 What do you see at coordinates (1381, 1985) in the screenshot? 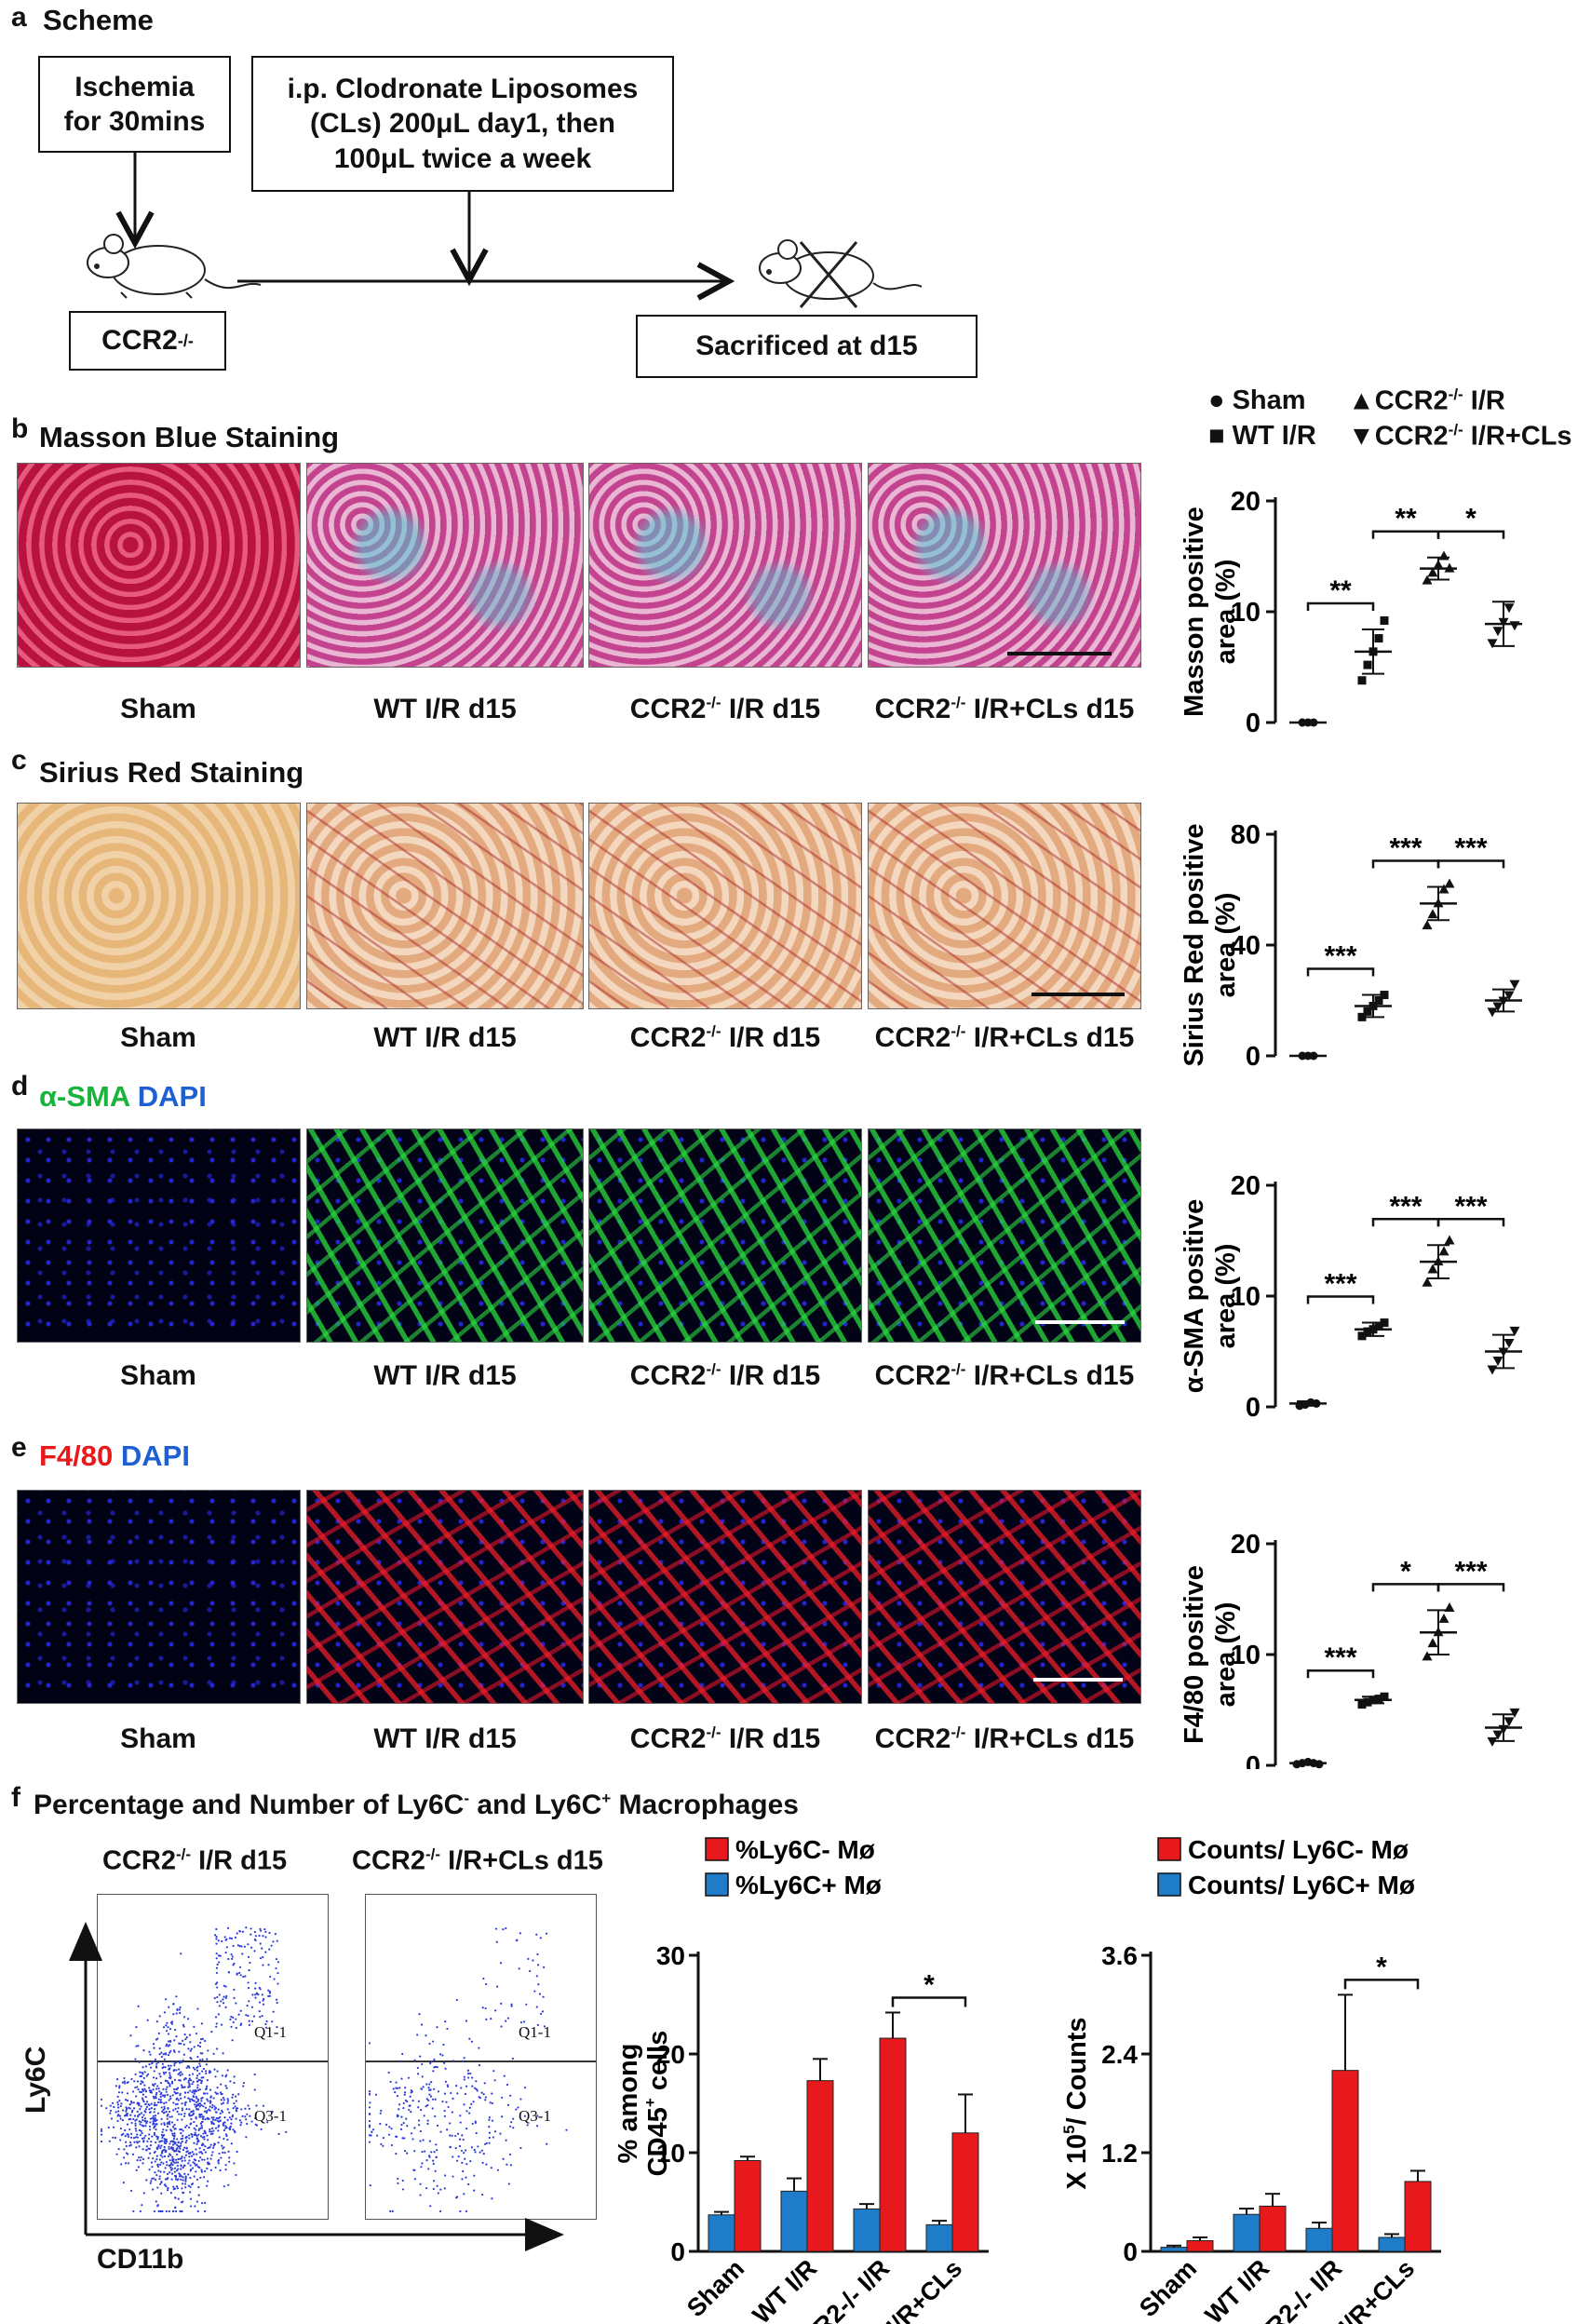
I see `significance-bracket` at bounding box center [1381, 1985].